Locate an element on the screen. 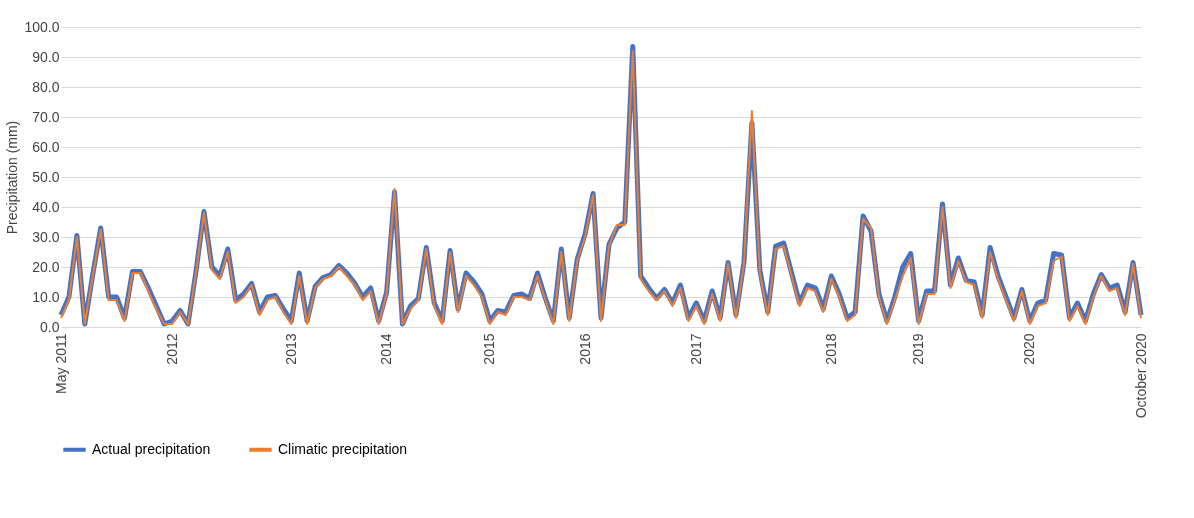 Image resolution: width=1194 pixels, height=518 pixels. x-tick-label: 2018 is located at coordinates (830, 349).